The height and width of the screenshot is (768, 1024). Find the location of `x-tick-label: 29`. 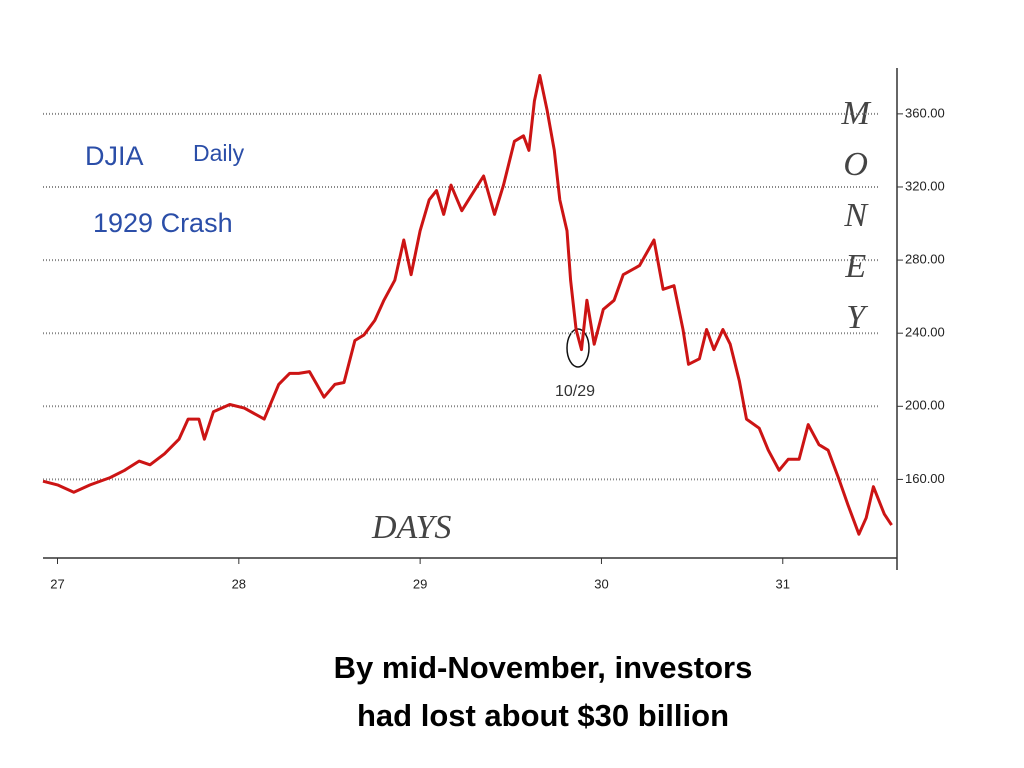

x-tick-label: 29 is located at coordinates (420, 583).